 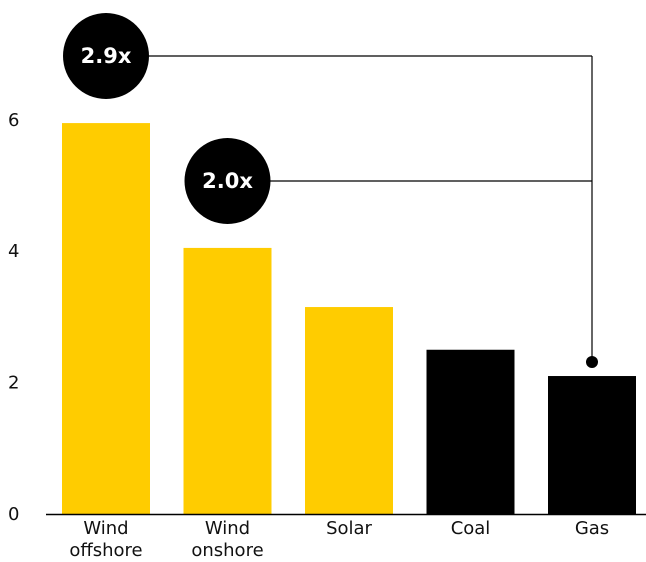 What do you see at coordinates (13, 514) in the screenshot?
I see `y-tick-label: 0` at bounding box center [13, 514].